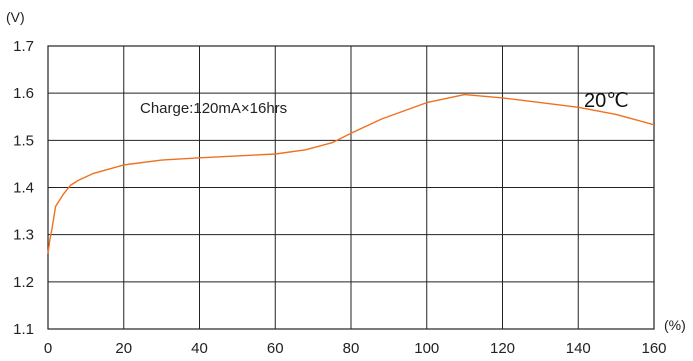  Describe the element at coordinates (48, 348) in the screenshot. I see `x-tick-label: 0` at that location.